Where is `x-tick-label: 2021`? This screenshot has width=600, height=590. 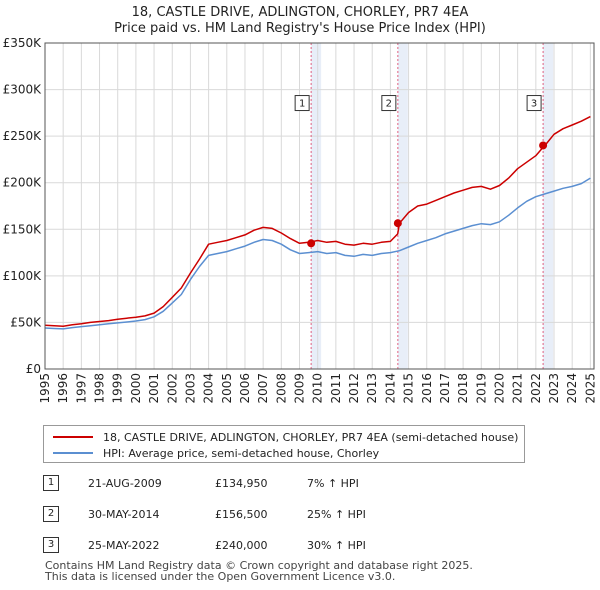 x-tick-label: 2021 is located at coordinates (518, 388).